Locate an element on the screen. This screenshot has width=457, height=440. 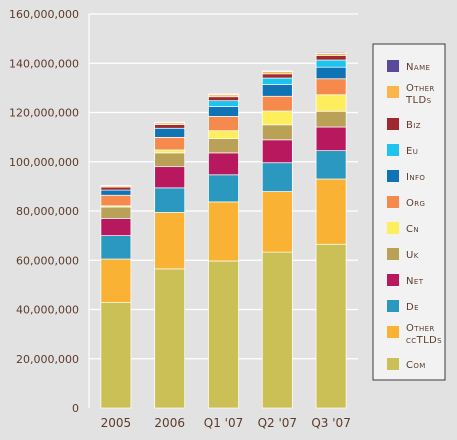
y-tick-label: 160,000,000 is located at coordinates (44, 14).